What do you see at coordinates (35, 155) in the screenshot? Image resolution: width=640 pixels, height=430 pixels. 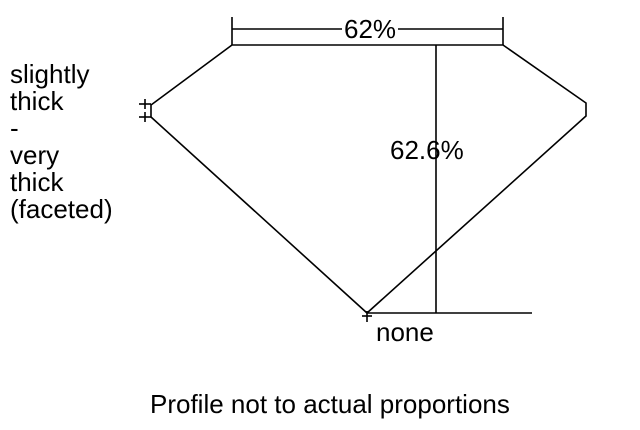 I see `girdle-label-line: very` at bounding box center [35, 155].